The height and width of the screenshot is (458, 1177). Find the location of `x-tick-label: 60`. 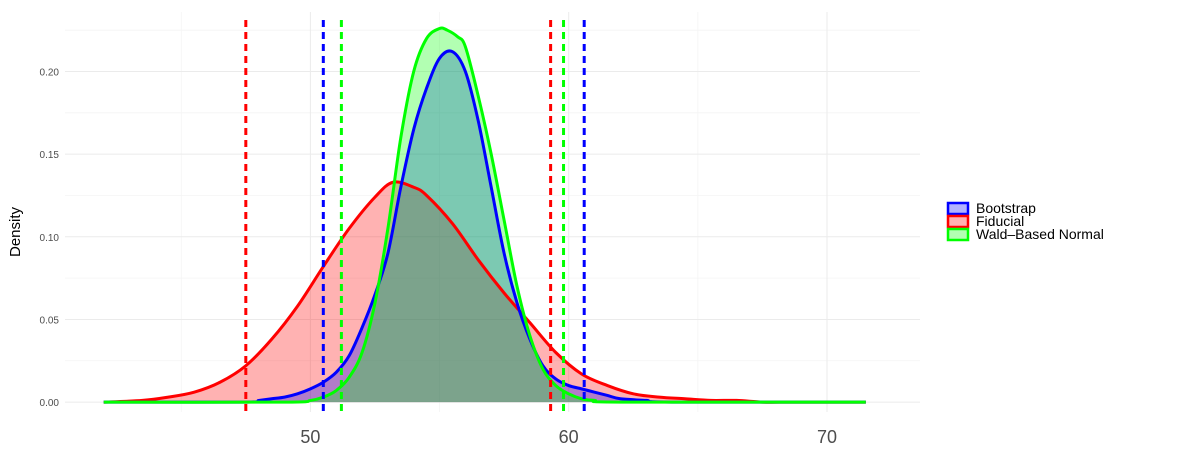

x-tick-label: 60 is located at coordinates (569, 437).